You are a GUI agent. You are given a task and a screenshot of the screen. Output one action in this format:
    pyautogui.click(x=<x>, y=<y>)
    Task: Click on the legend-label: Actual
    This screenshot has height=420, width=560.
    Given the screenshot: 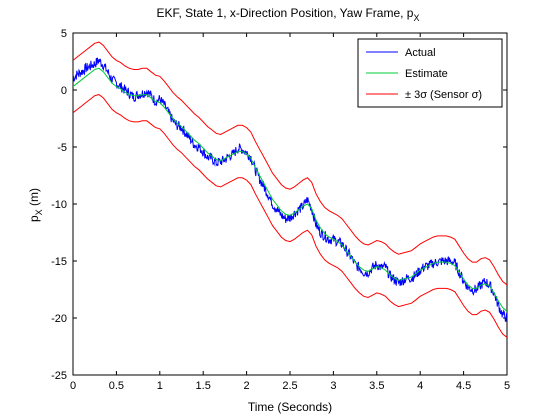 What is the action you would take?
    pyautogui.click(x=420, y=53)
    